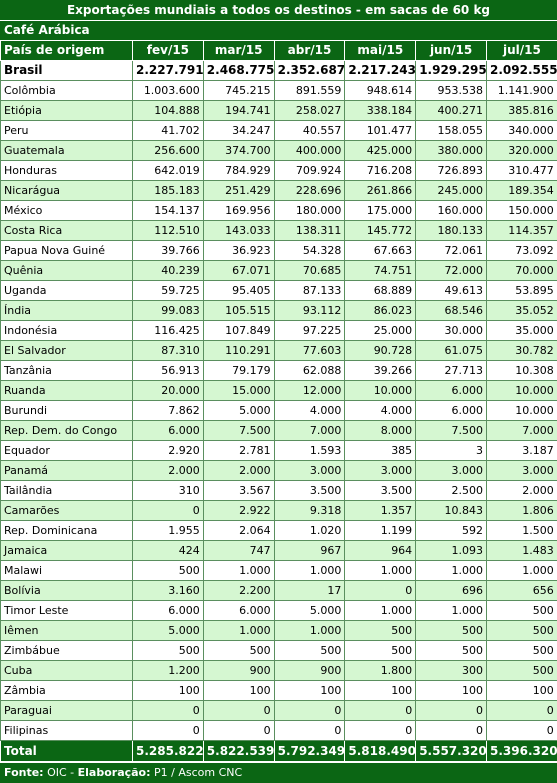 The height and width of the screenshot is (783, 557). I want to click on country-cell: Filipinas, so click(67, 731).